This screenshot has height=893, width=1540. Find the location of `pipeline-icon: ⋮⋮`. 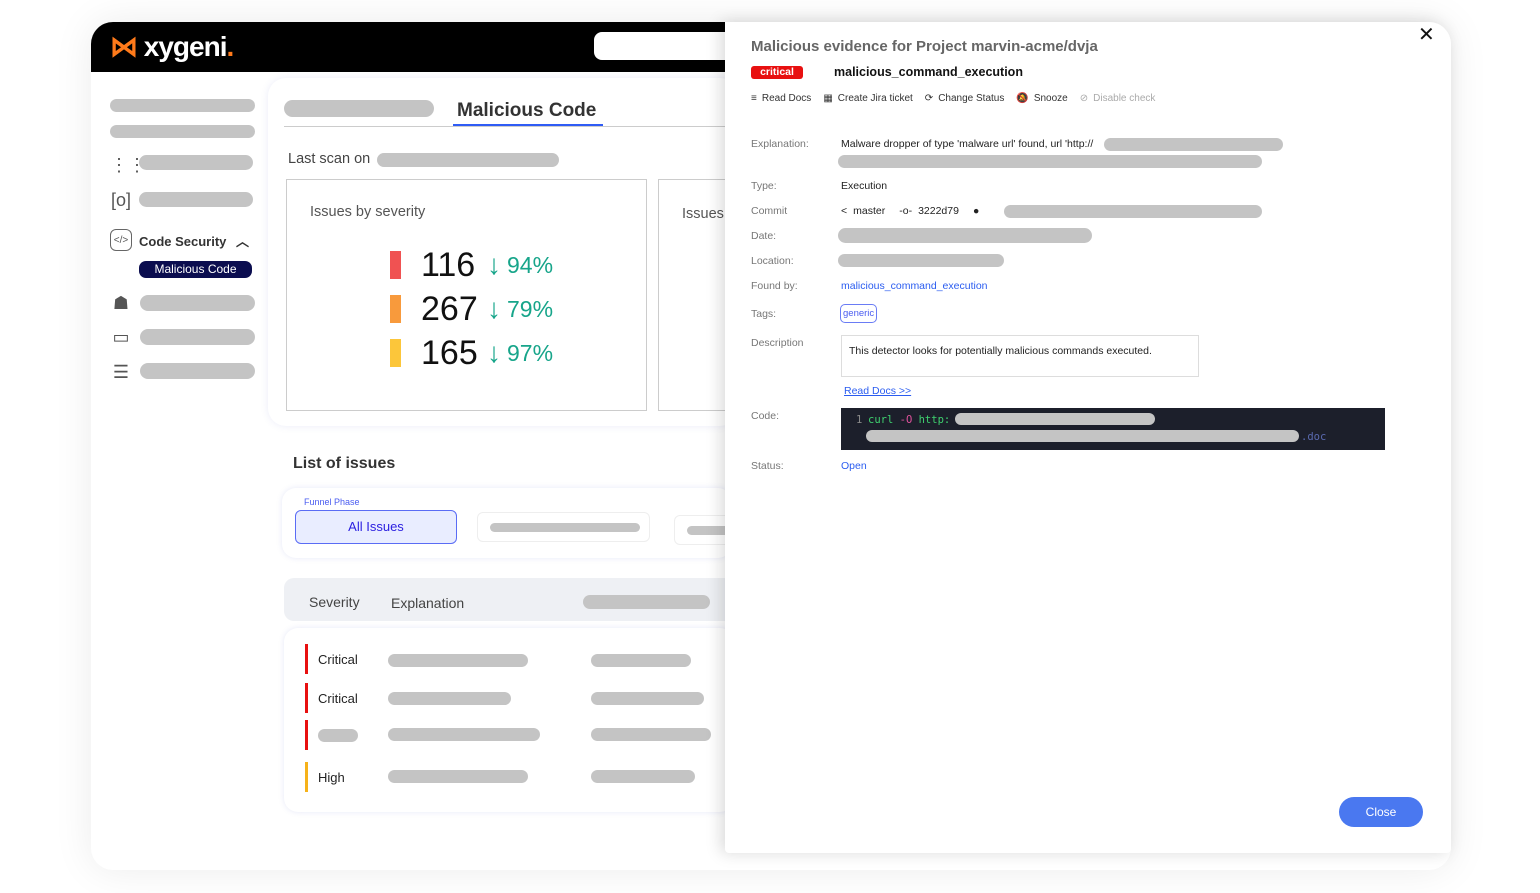

pipeline-icon: ⋮⋮ is located at coordinates (128, 165).